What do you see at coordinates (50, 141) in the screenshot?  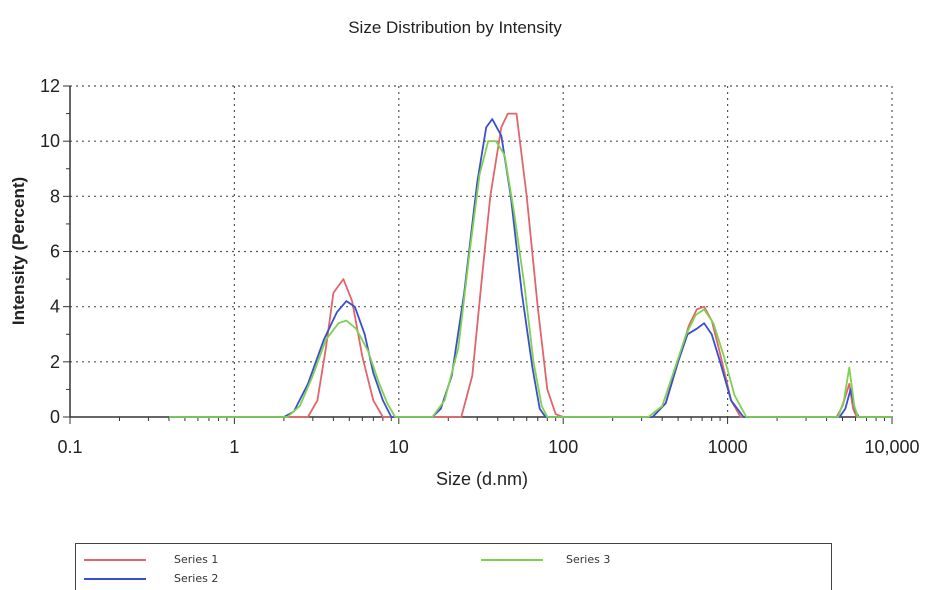 I see `y-tick-label: 10` at bounding box center [50, 141].